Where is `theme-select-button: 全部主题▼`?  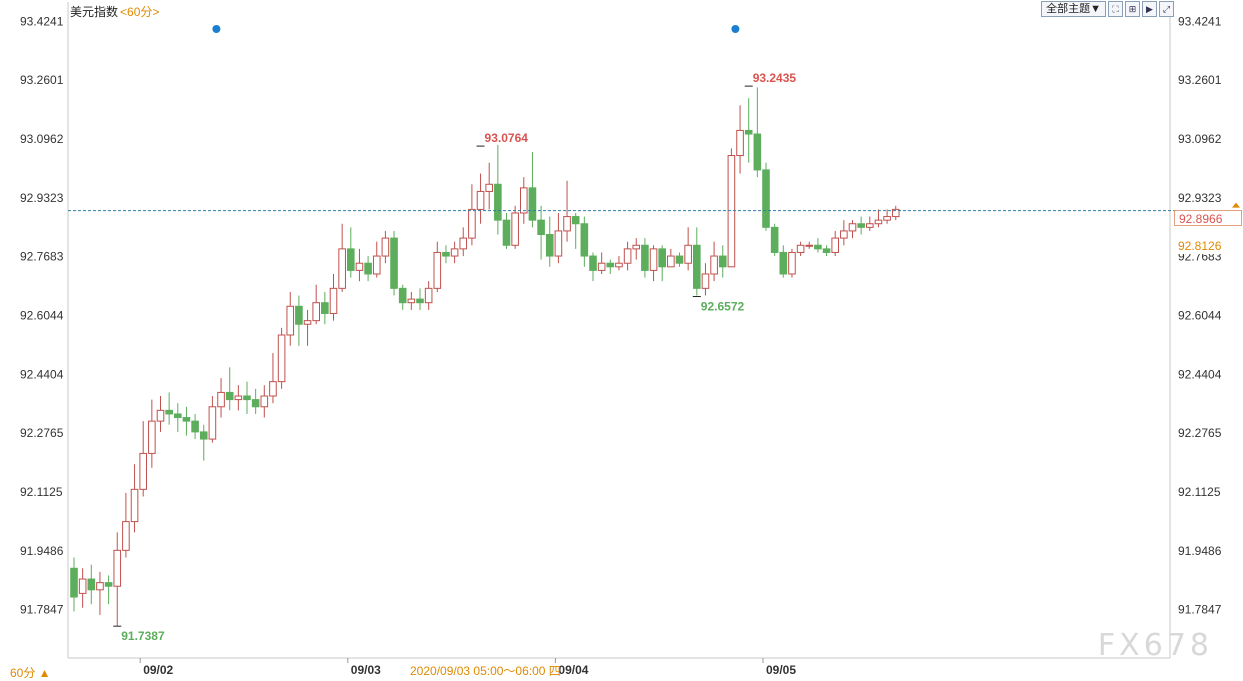 theme-select-button: 全部主题▼ is located at coordinates (1073, 9).